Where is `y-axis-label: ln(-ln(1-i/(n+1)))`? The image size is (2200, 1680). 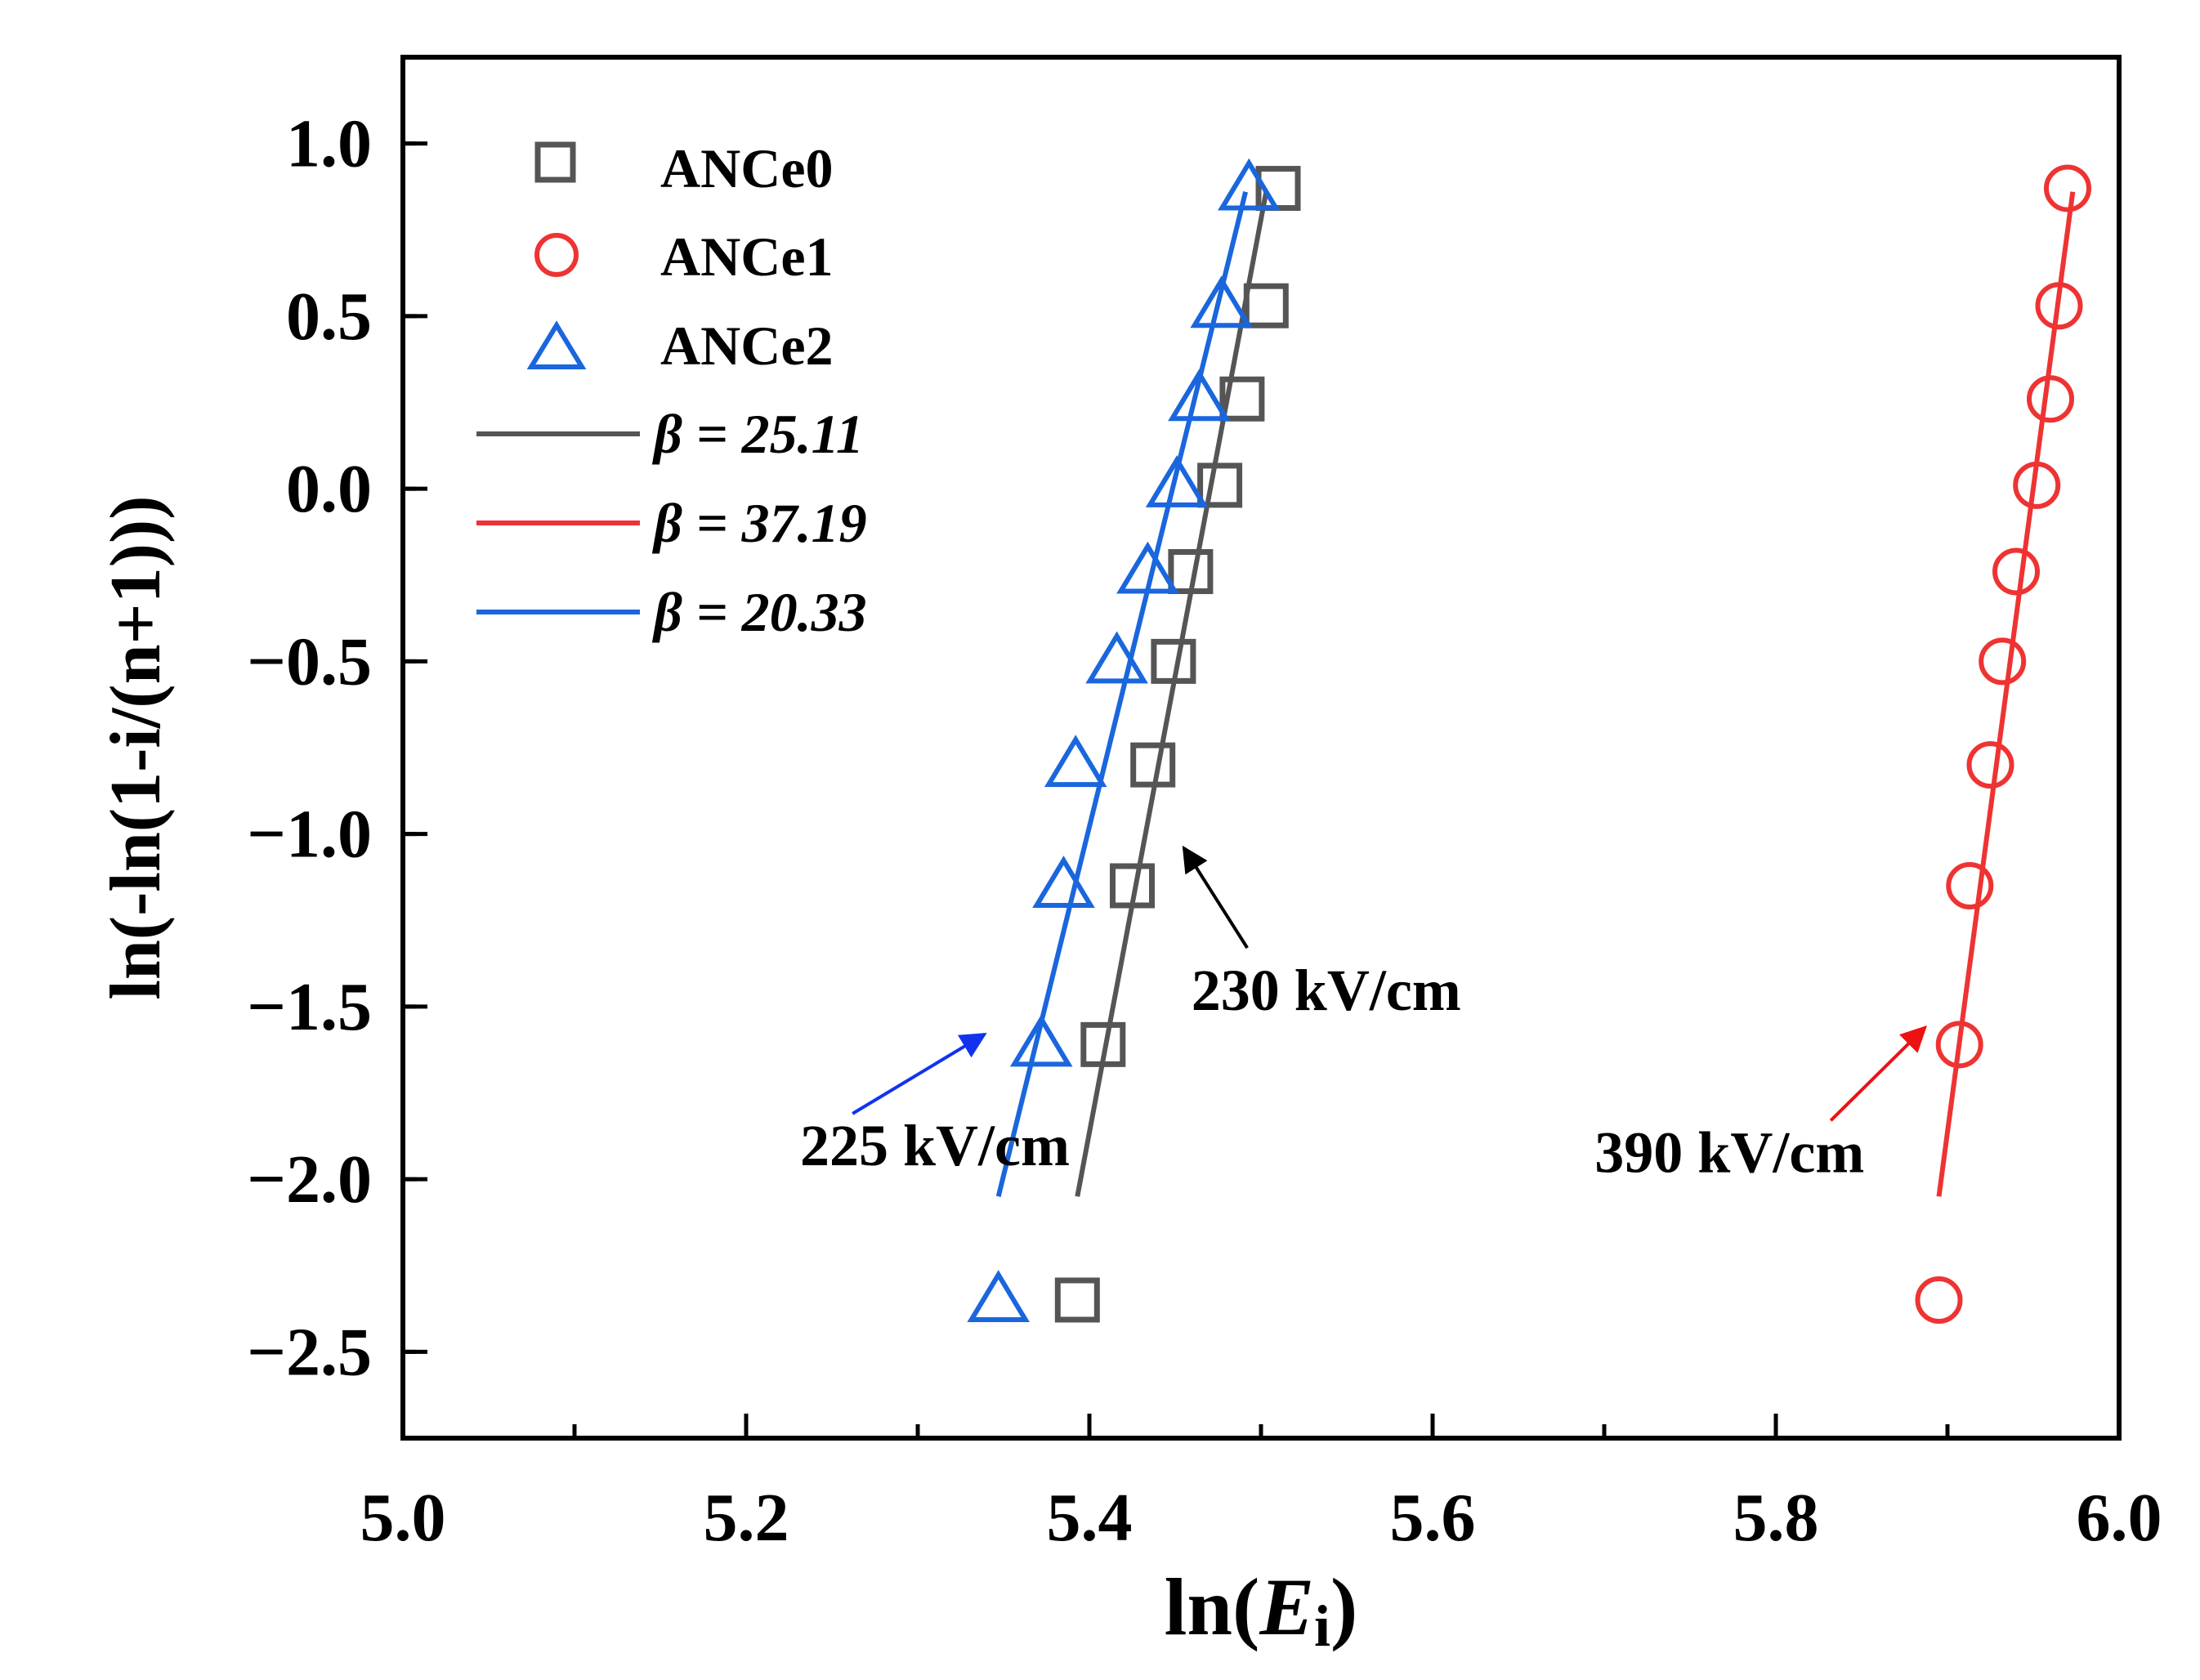 y-axis-label: ln(-ln(1-i/(n+1))) is located at coordinates (136, 747).